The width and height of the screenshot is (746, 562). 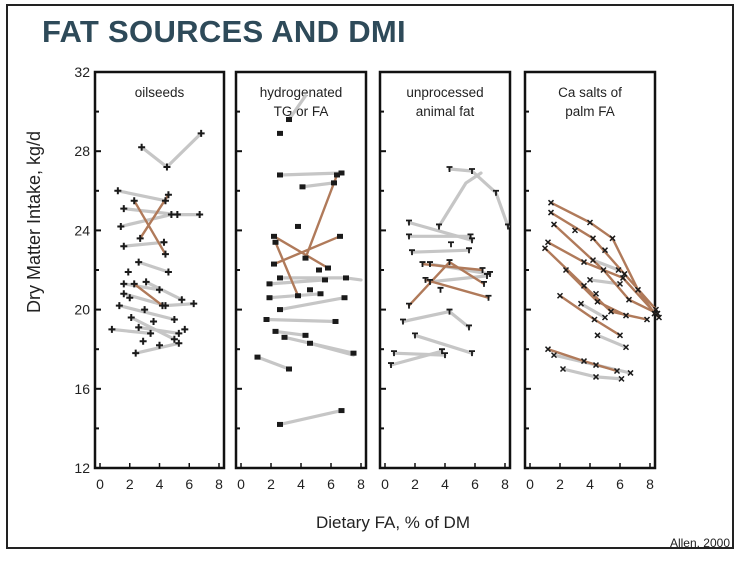 I want to click on panel-2-title: TG or FA, so click(x=301, y=111).